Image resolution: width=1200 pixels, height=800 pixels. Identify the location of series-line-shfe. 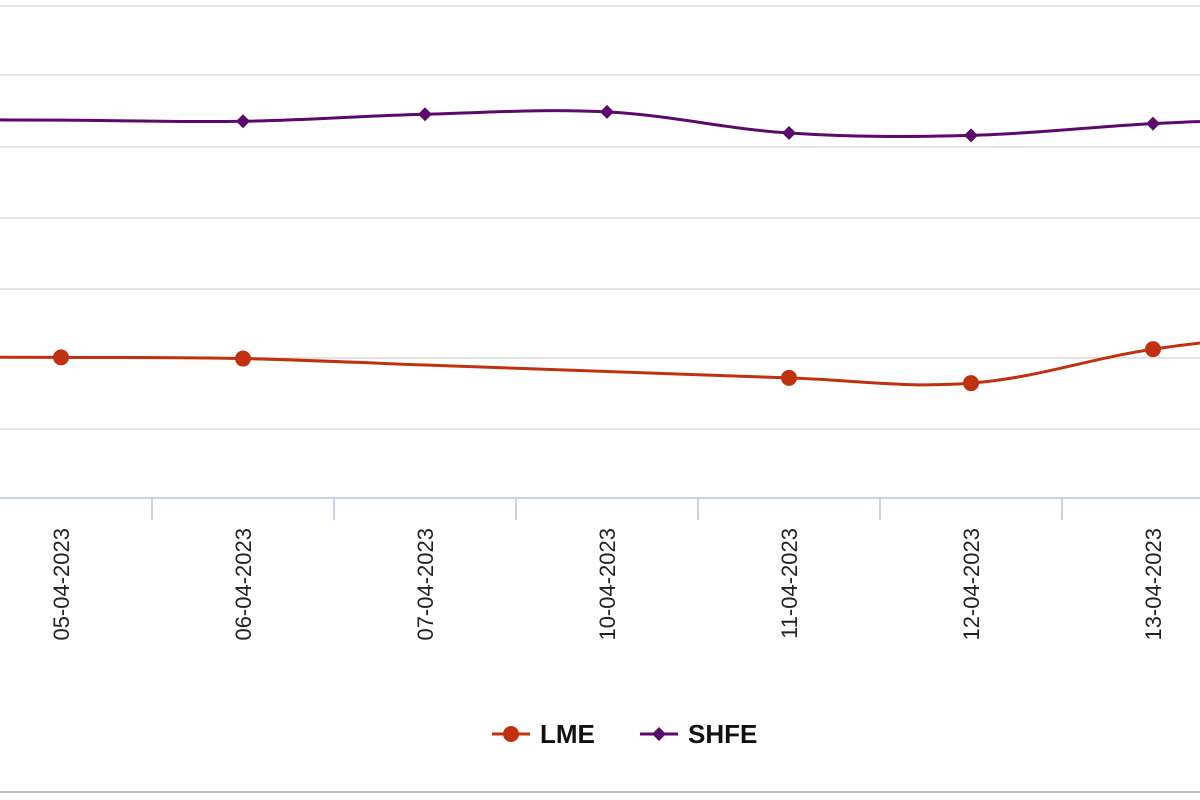
(600, 123).